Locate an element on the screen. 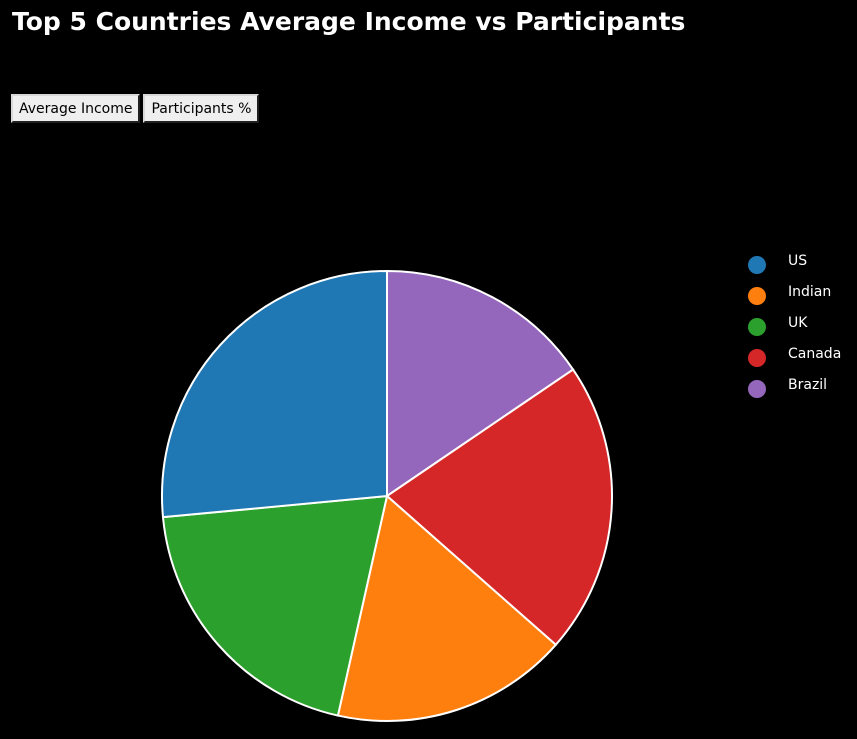 The image size is (857, 739). legend-swatch-uk is located at coordinates (757, 327).